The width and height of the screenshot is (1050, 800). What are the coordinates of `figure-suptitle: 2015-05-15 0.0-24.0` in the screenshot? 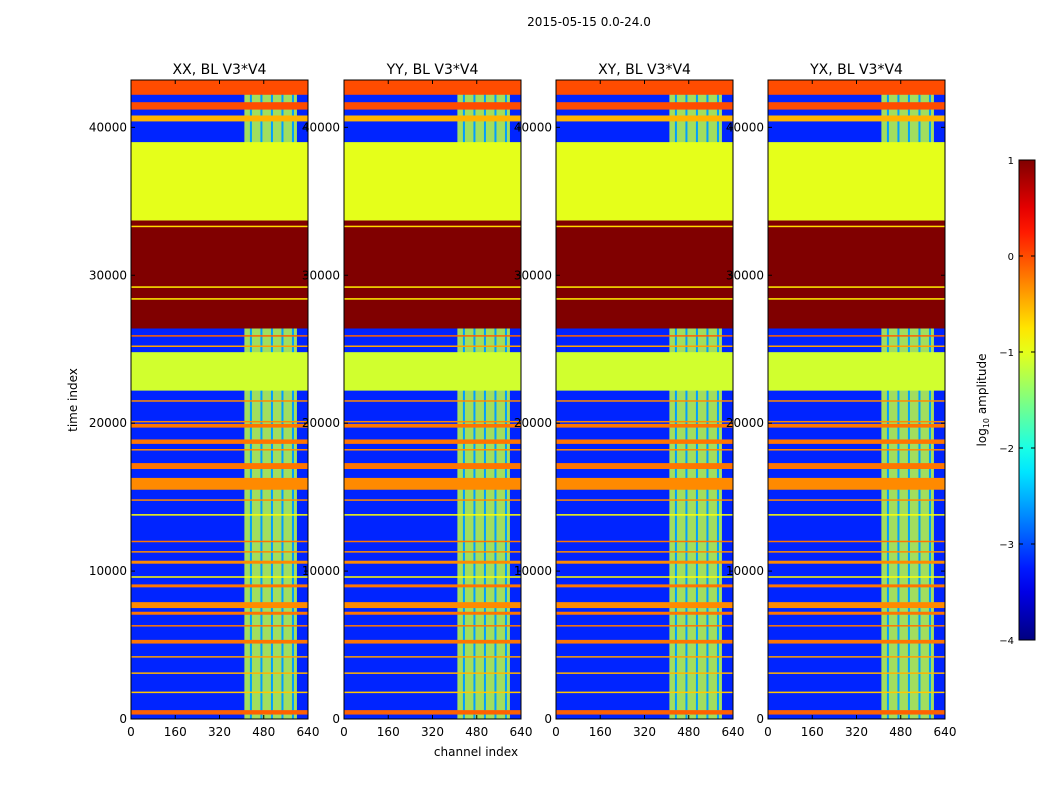 It's located at (589, 22).